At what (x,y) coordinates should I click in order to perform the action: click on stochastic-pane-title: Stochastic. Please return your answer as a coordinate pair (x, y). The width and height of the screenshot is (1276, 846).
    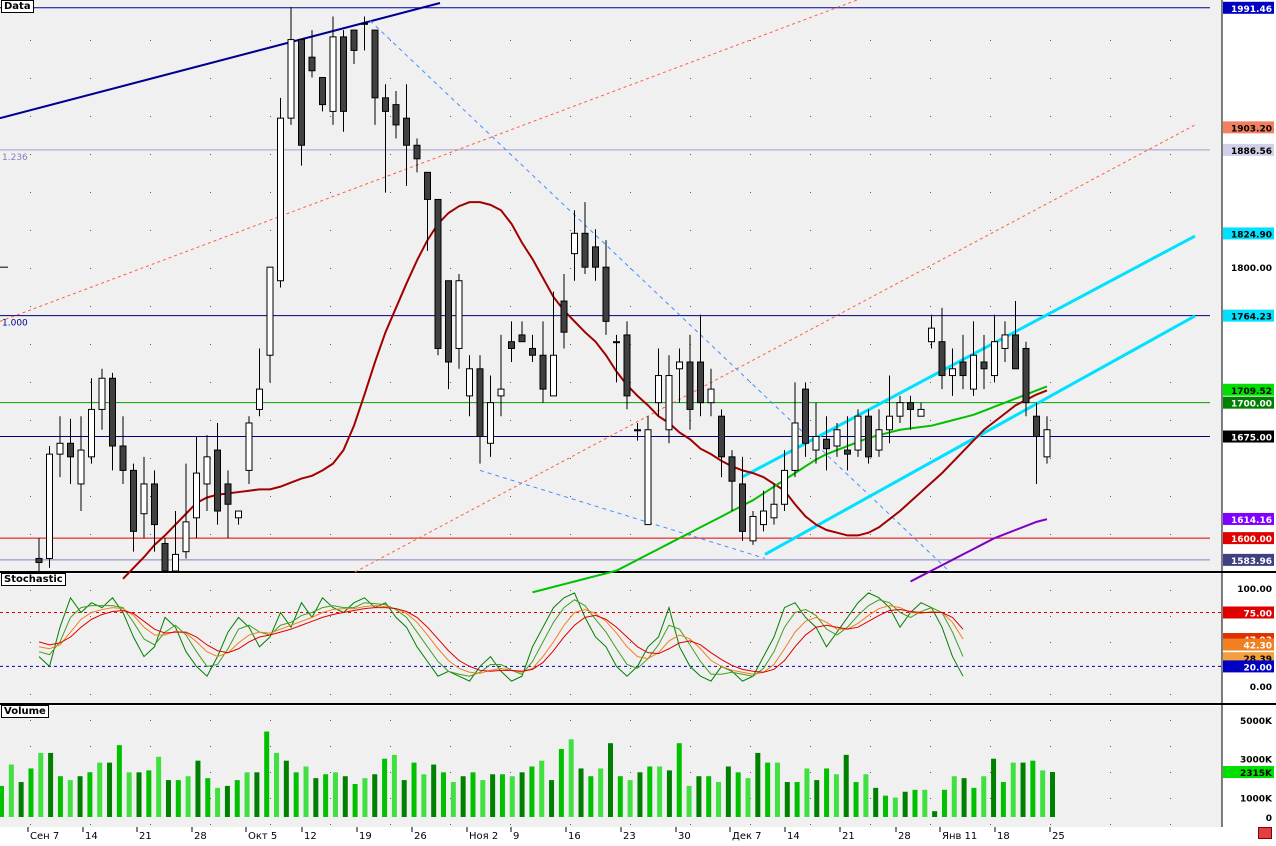
    Looking at the image, I should click on (33, 579).